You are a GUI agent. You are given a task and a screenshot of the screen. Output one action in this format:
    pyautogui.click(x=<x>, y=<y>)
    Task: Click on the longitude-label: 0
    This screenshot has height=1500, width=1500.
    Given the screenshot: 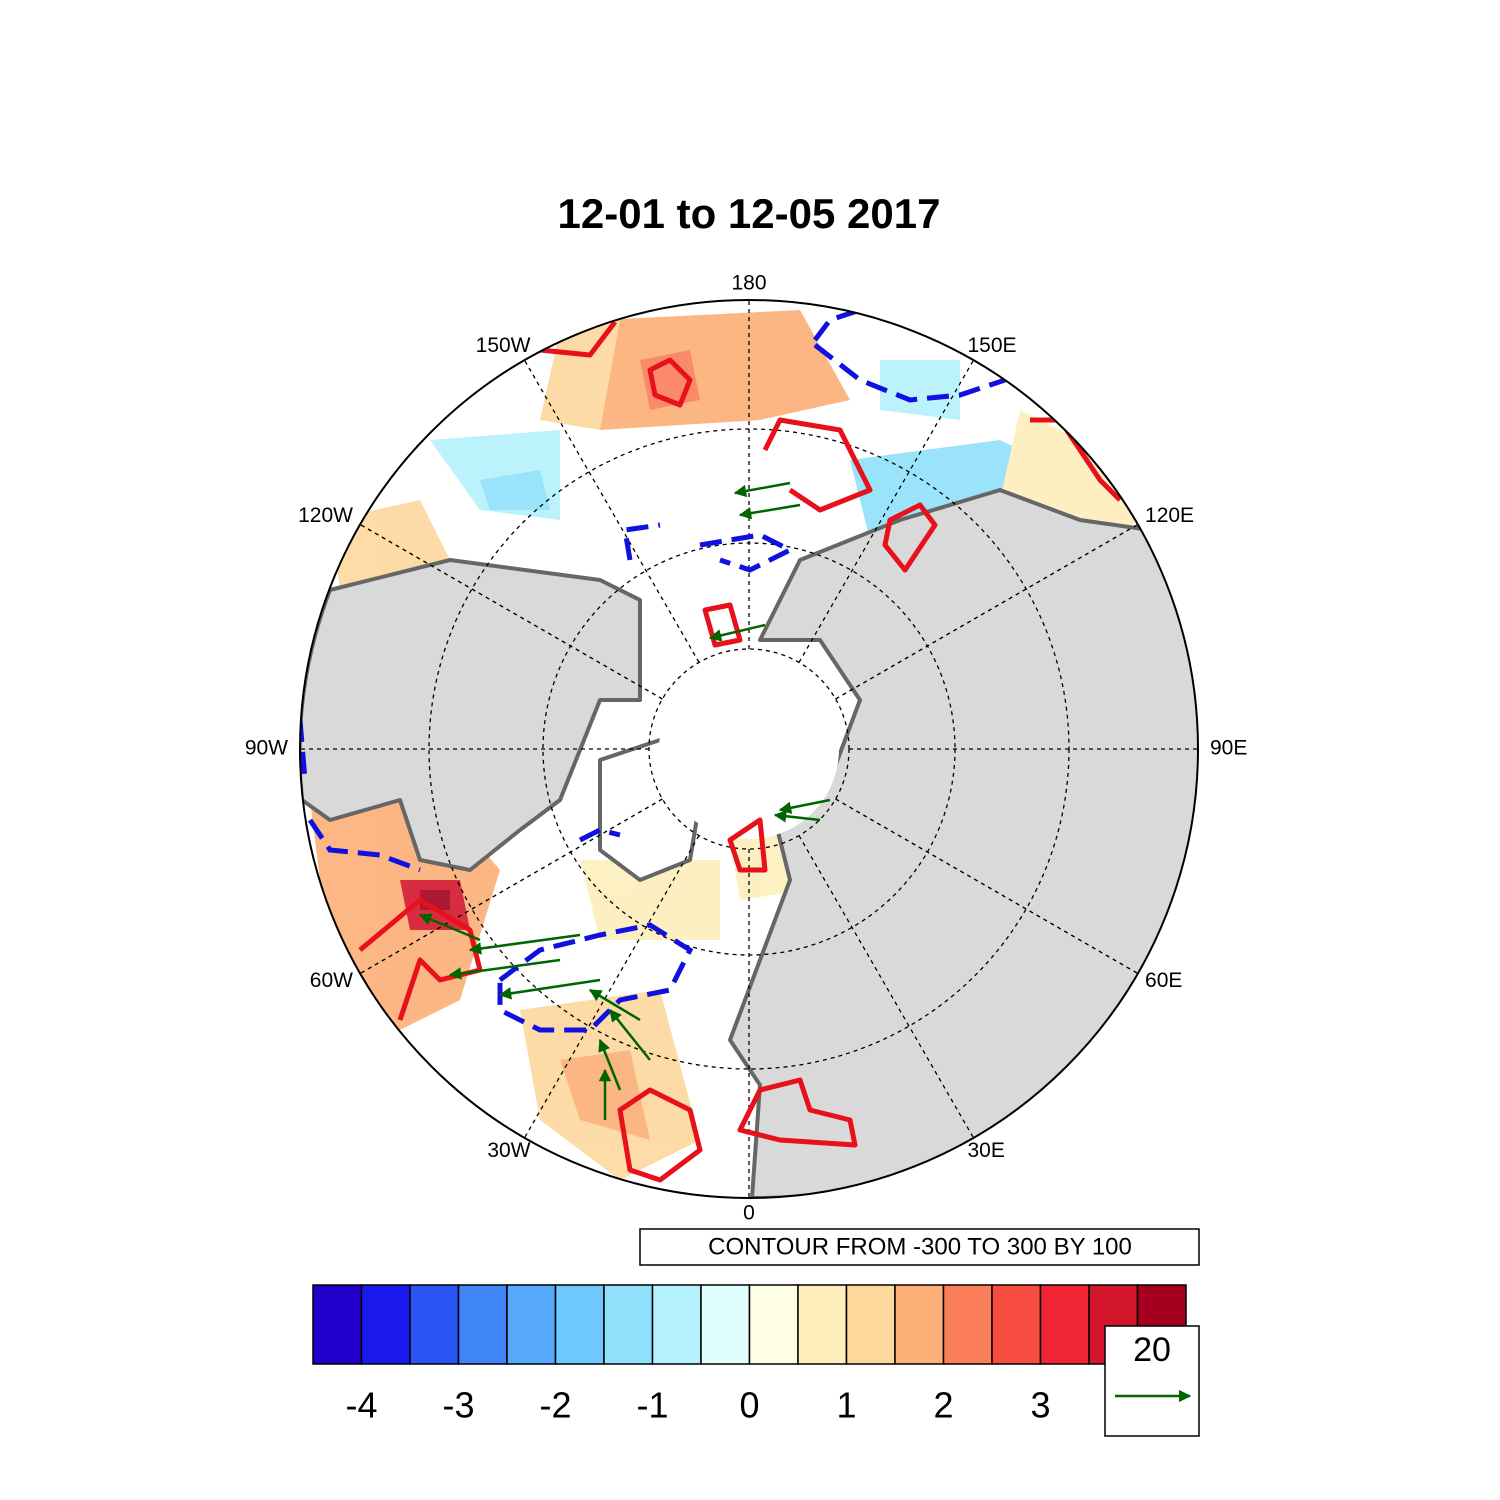 What is the action you would take?
    pyautogui.click(x=749, y=1213)
    